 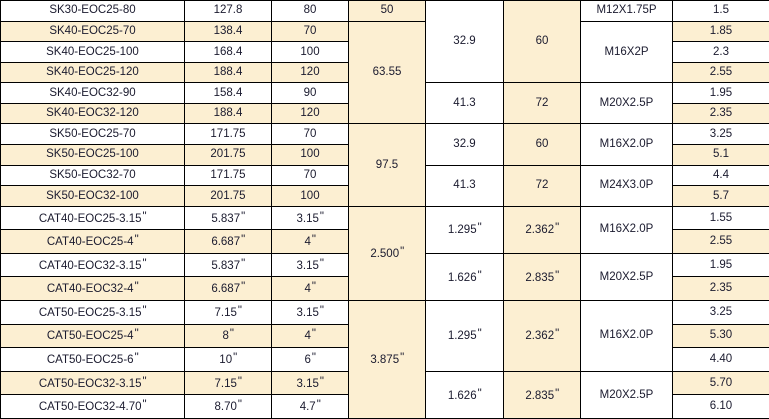 What do you see at coordinates (228, 134) in the screenshot?
I see `cell-overall-length: 171.75` at bounding box center [228, 134].